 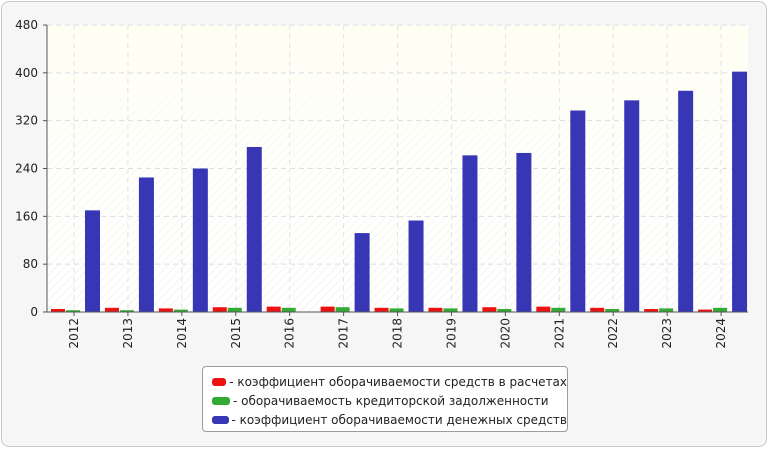 What do you see at coordinates (558, 309) in the screenshot?
I see `bar-2021-s1` at bounding box center [558, 309].